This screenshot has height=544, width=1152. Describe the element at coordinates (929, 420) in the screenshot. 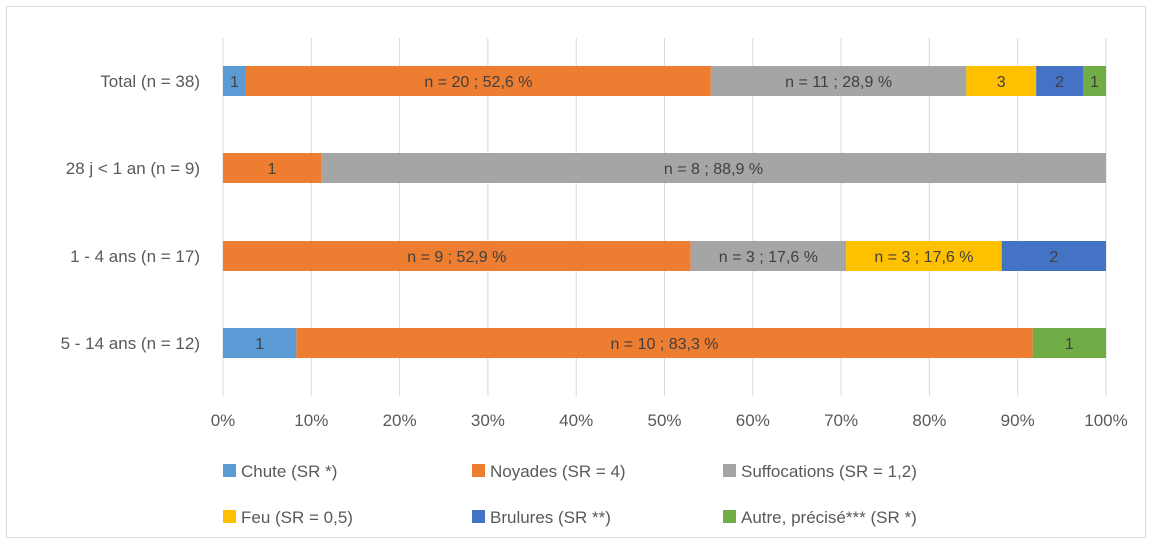

I see `x-tick-label: 80%` at that location.